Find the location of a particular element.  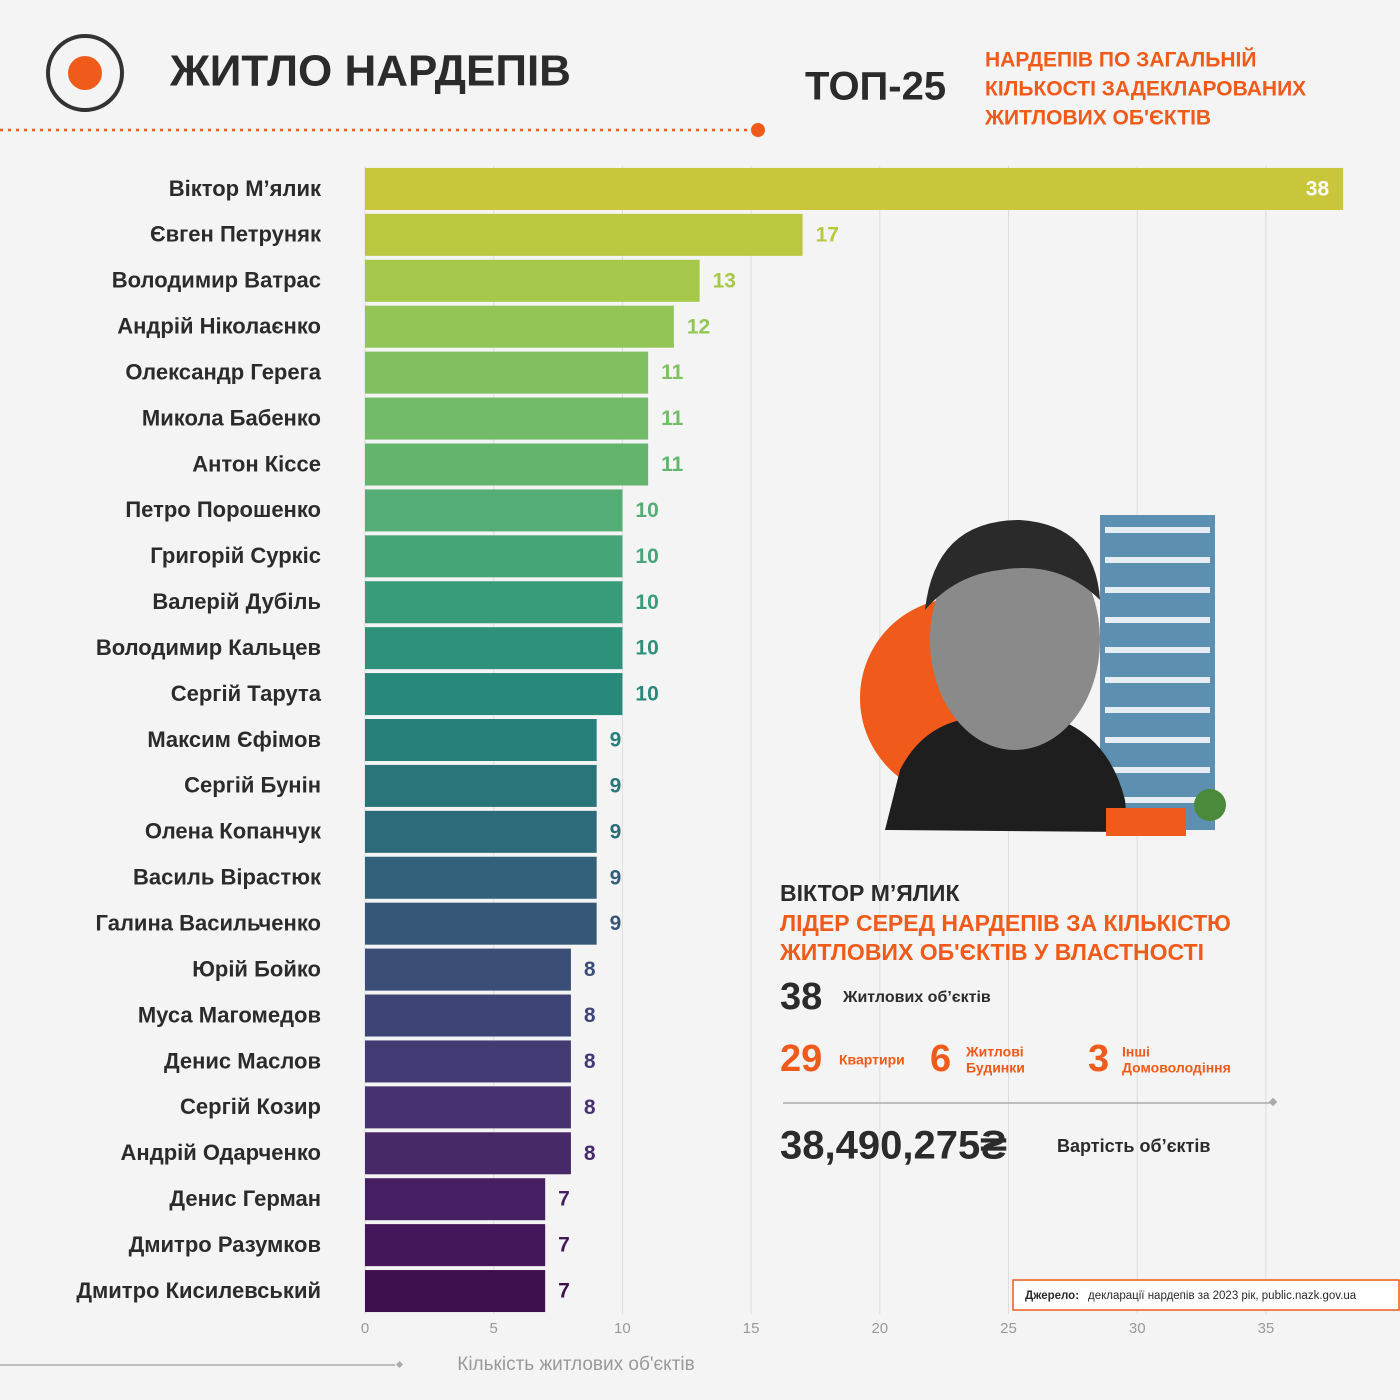

category-label: Сергій Бунін is located at coordinates (252, 785).